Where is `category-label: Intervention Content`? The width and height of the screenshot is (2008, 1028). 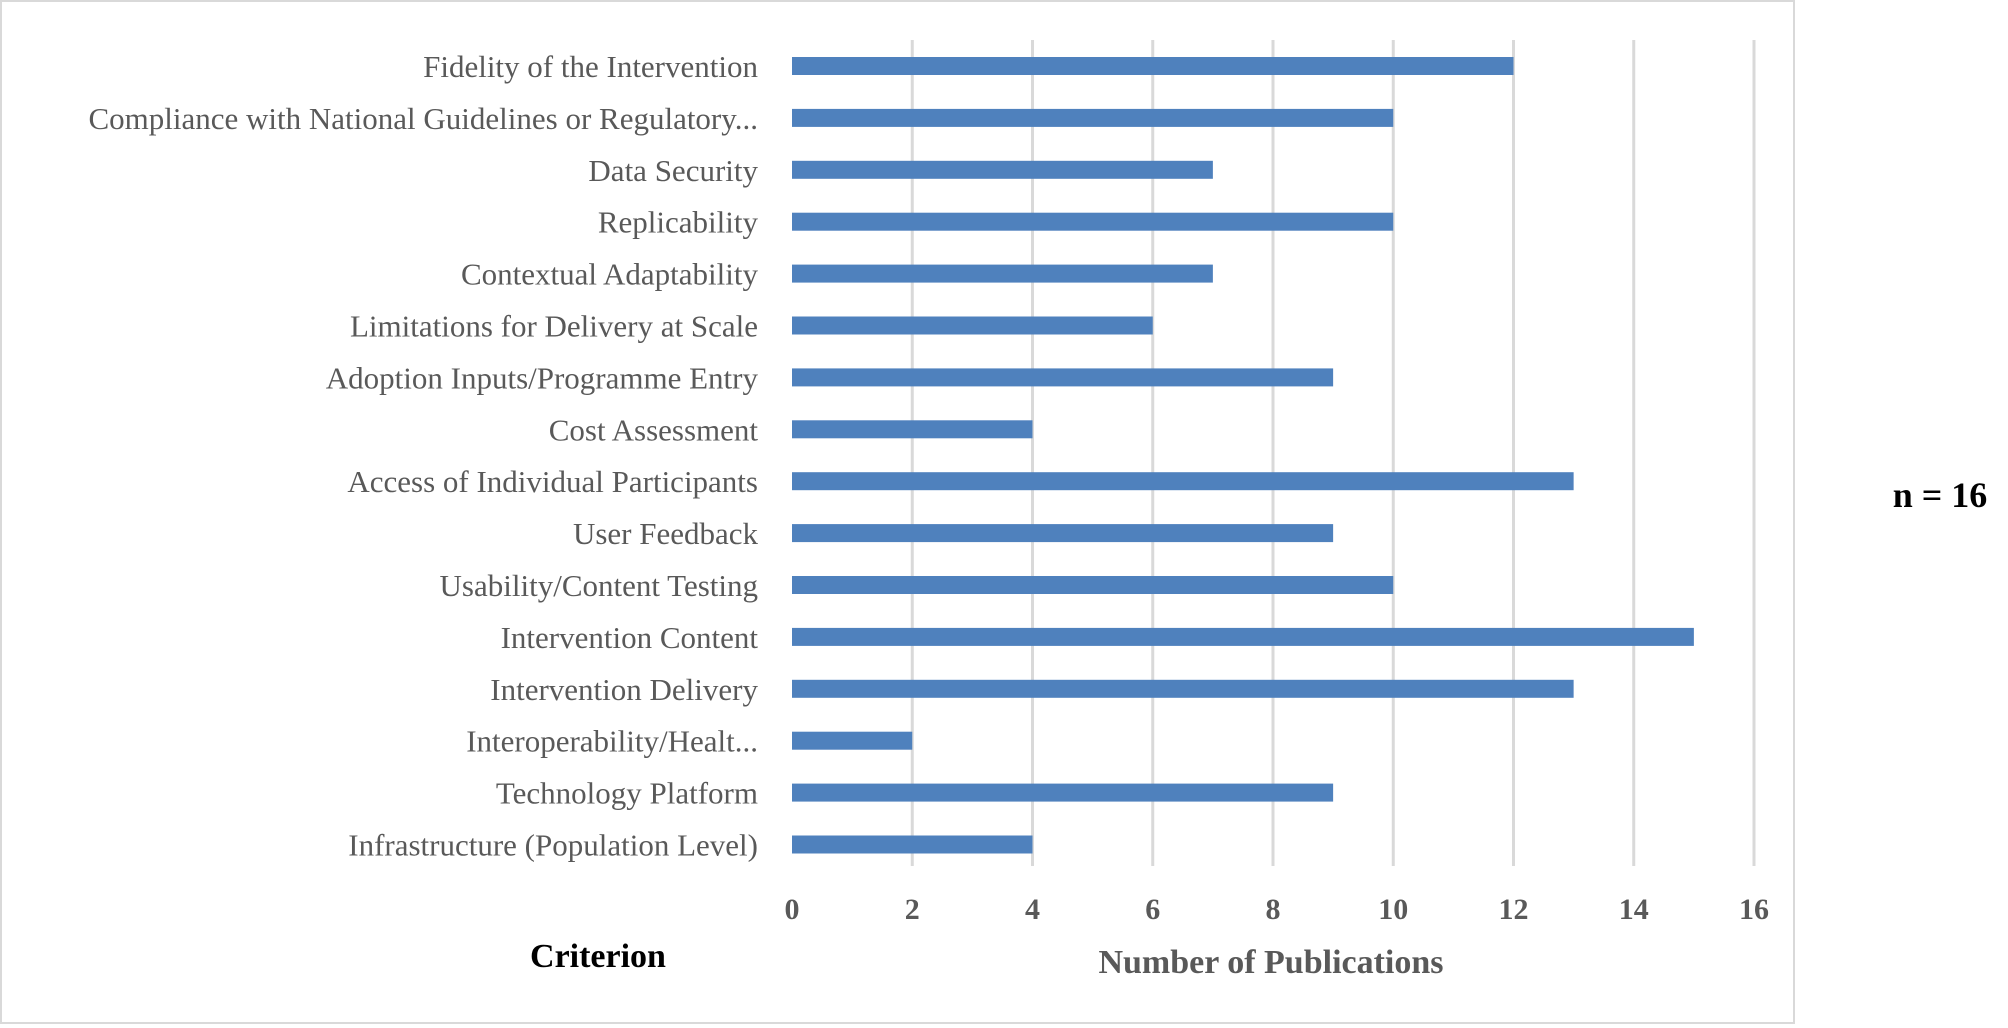 category-label: Intervention Content is located at coordinates (630, 637).